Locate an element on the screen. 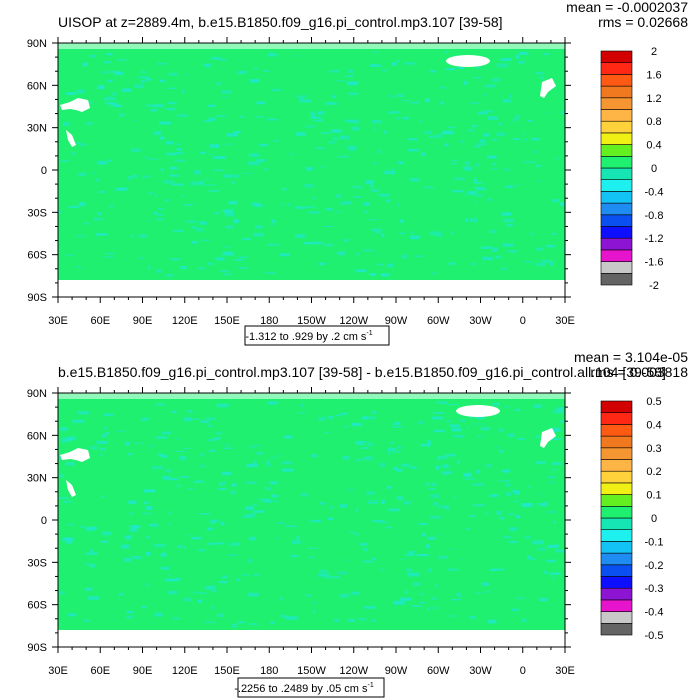 The image size is (700, 700). colorbar-box is located at coordinates (616, 629).